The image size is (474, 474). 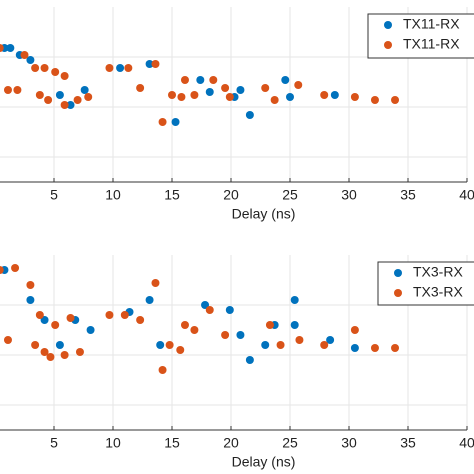 What do you see at coordinates (438, 292) in the screenshot?
I see `legend-label: TX3-RX` at bounding box center [438, 292].